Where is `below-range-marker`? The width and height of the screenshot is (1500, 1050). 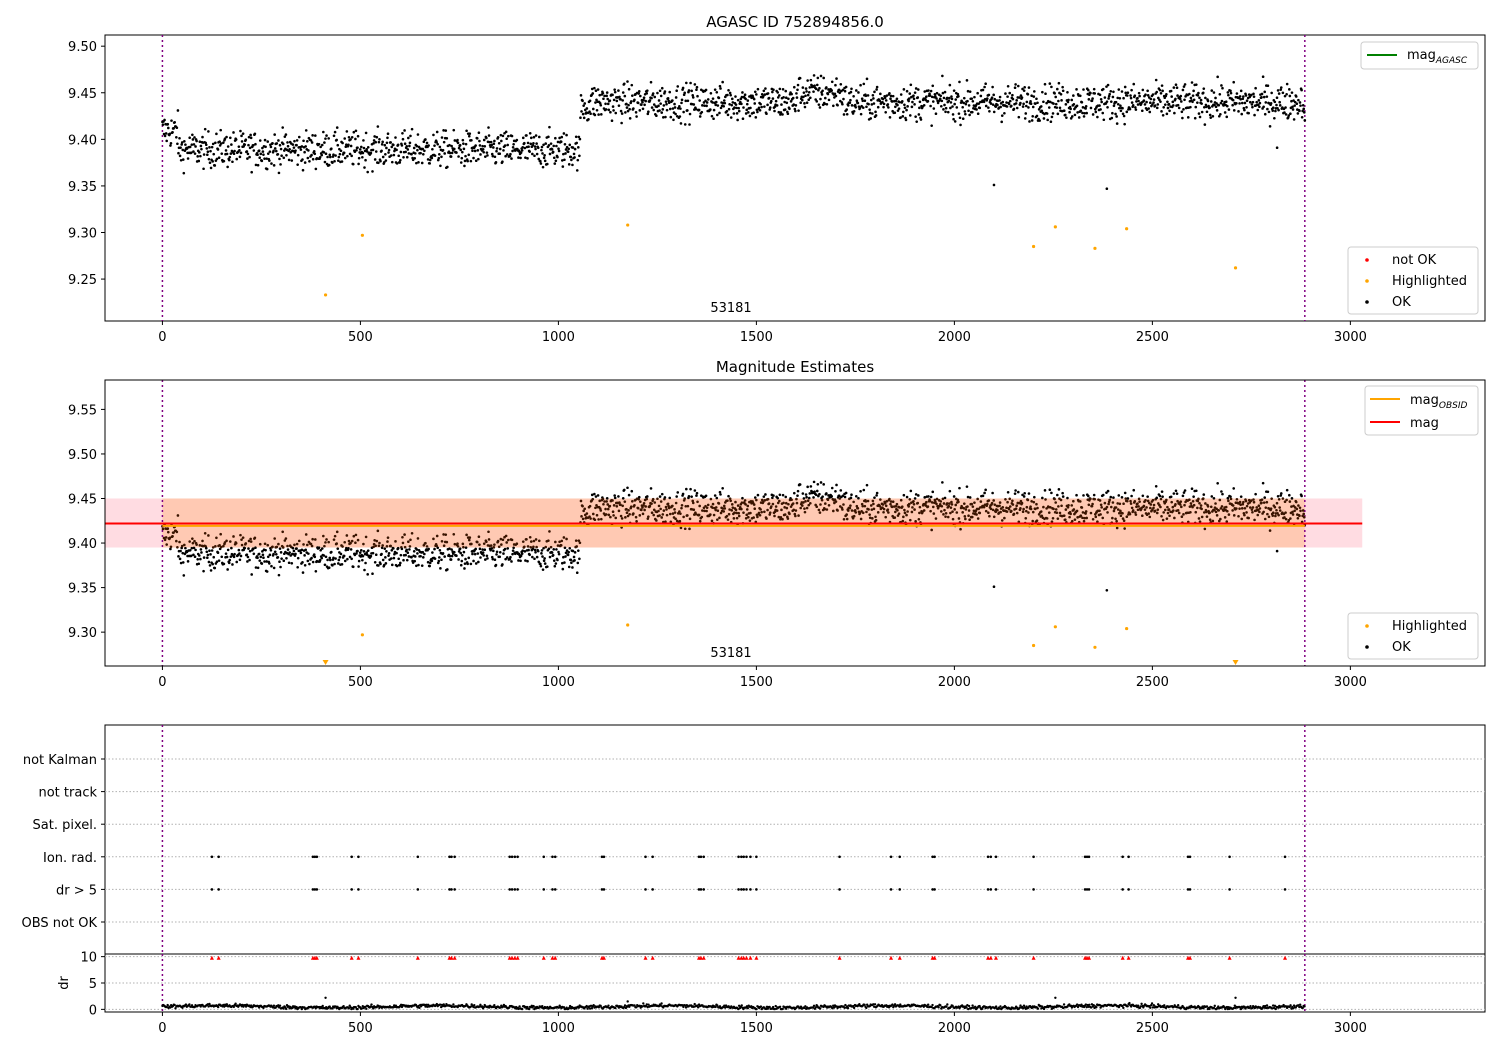 below-range-marker is located at coordinates (1235, 662).